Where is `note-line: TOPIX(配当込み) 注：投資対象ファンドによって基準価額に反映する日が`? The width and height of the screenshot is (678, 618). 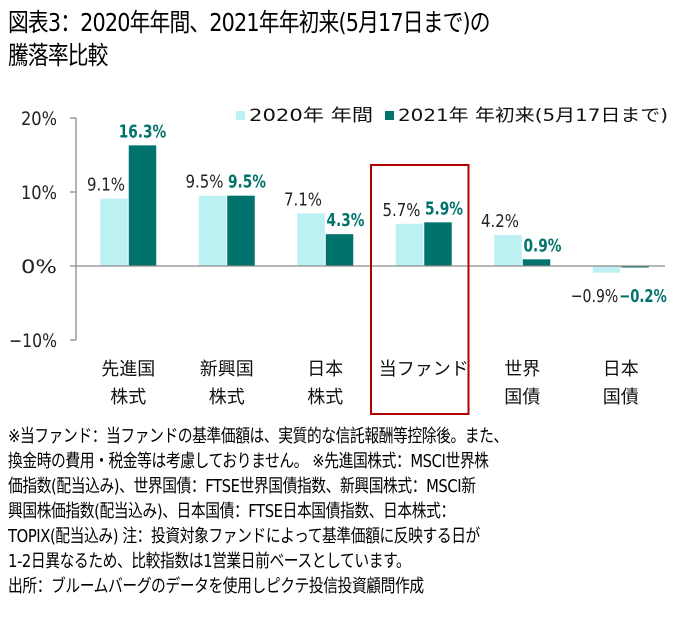
note-line: TOPIX(配当込み) 注：投資対象ファンドによって基準価額に反映する日が is located at coordinates (244, 536).